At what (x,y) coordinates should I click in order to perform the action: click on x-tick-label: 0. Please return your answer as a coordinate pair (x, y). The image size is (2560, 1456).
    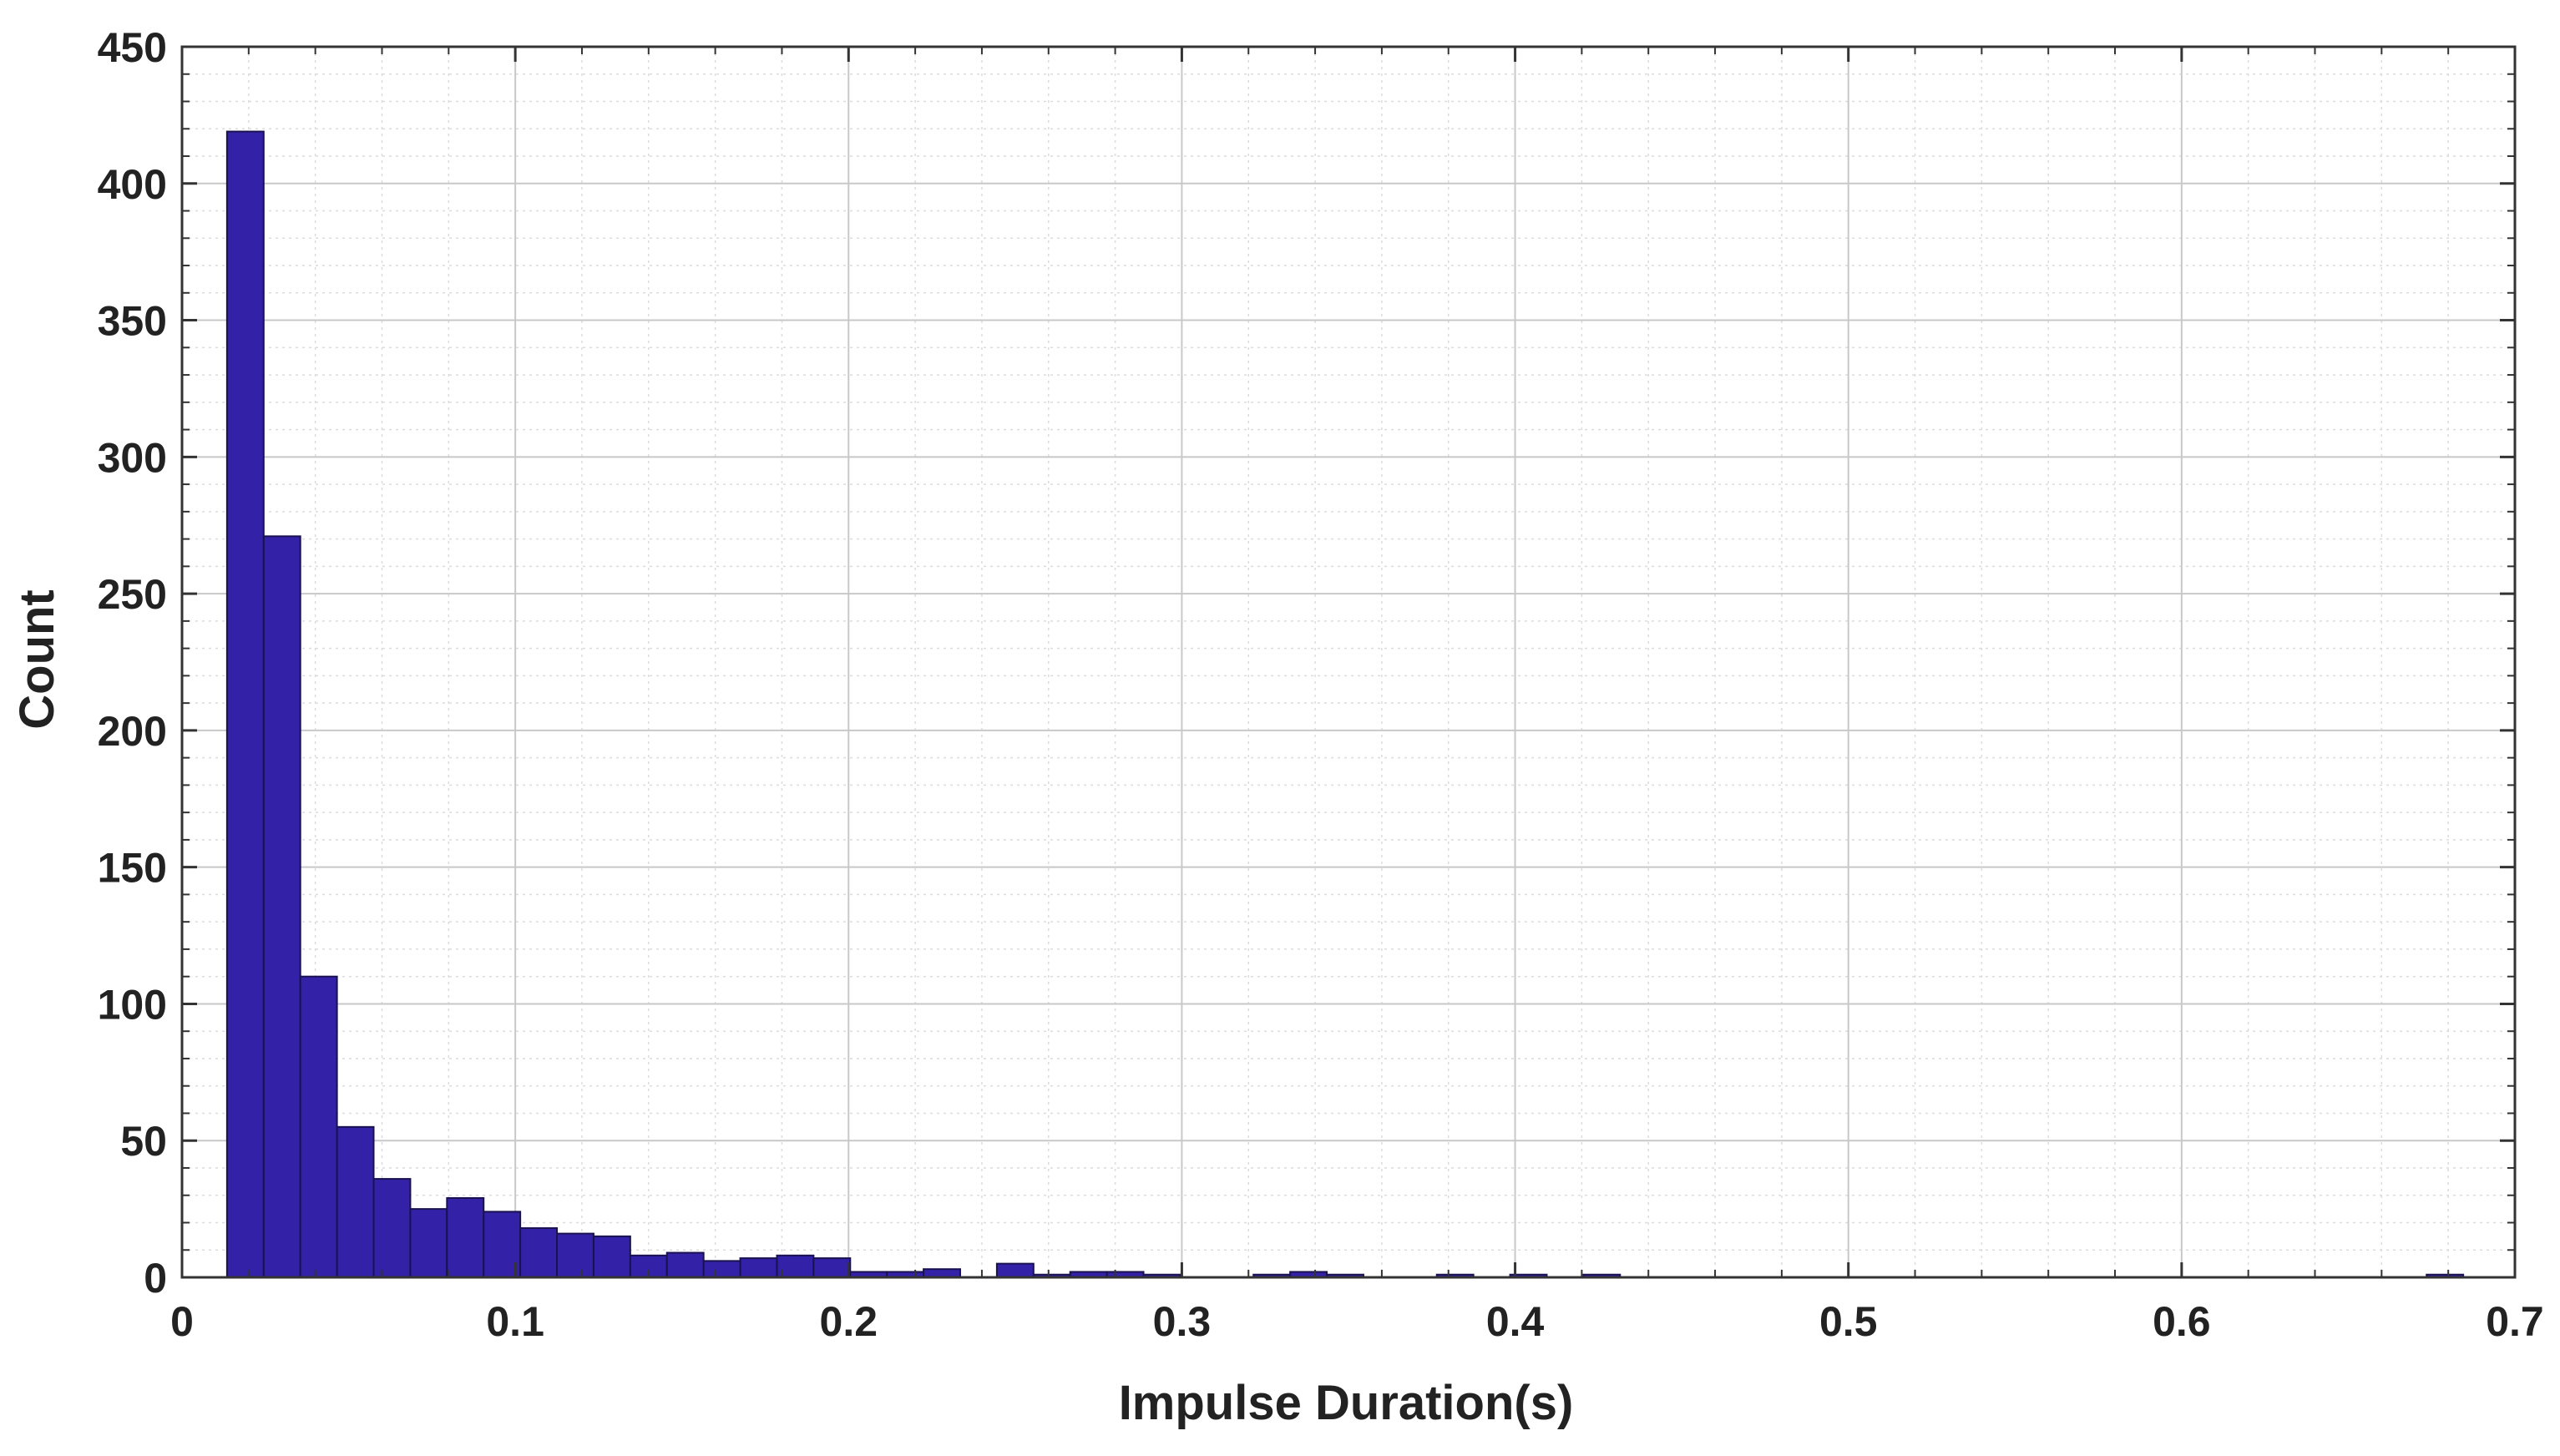
    Looking at the image, I should click on (182, 1321).